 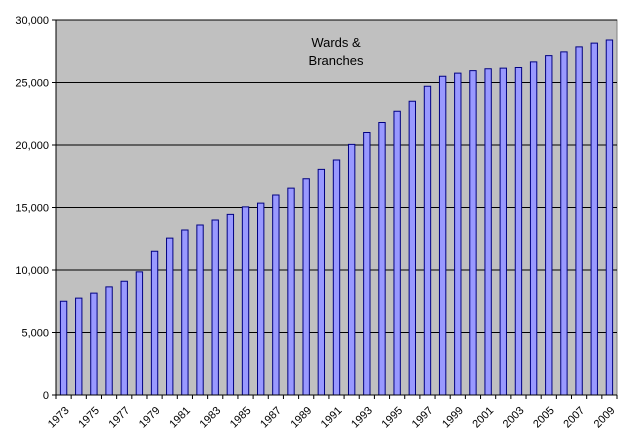 What do you see at coordinates (362, 418) in the screenshot?
I see `x-tick-label: 1993` at bounding box center [362, 418].